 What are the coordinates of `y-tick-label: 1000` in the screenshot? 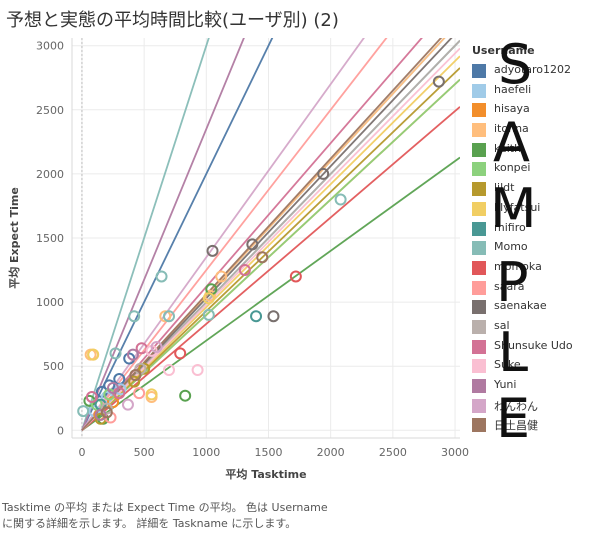 It's located at (50, 302).